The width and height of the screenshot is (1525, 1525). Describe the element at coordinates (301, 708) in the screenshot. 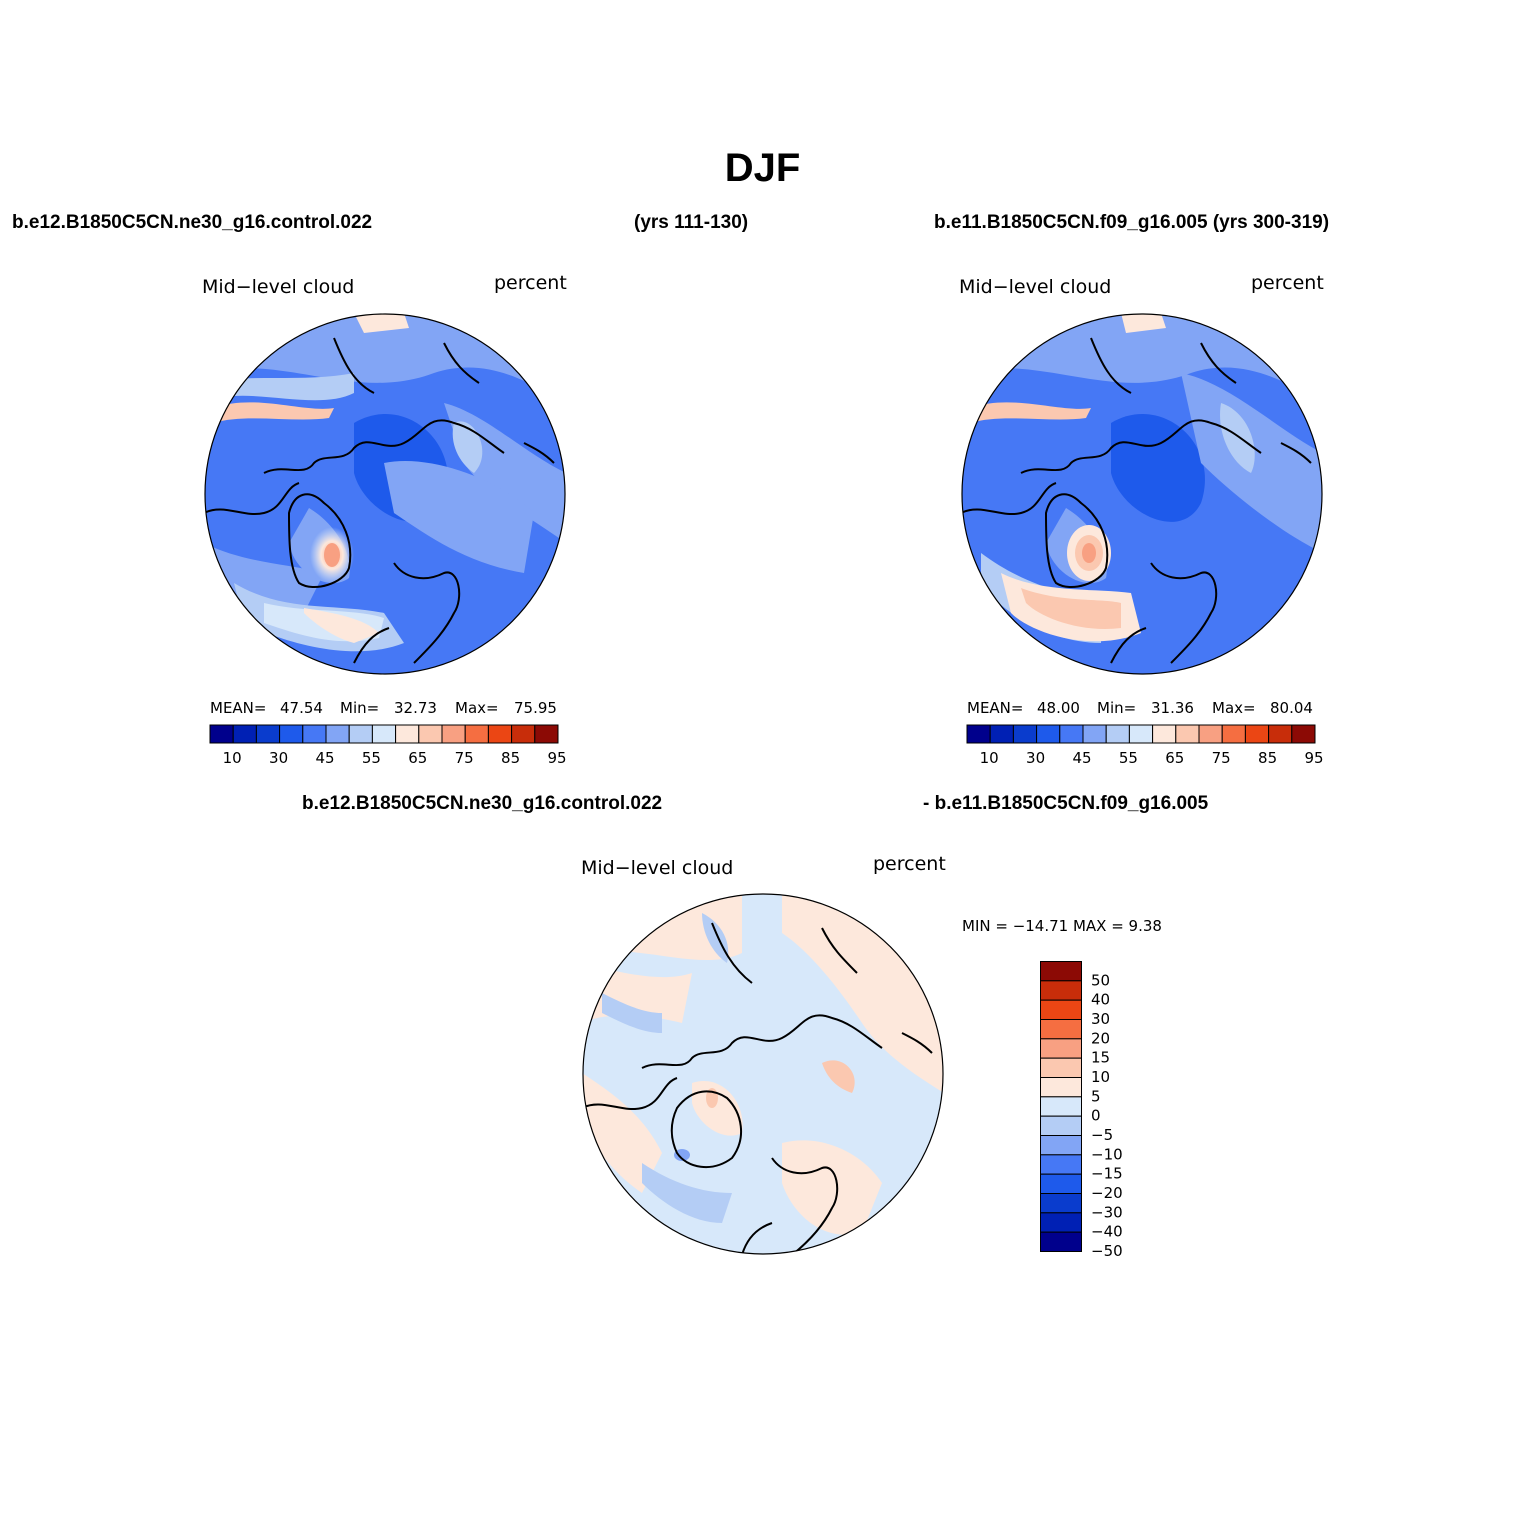

I see `panel1-mean-value: 47.54` at that location.